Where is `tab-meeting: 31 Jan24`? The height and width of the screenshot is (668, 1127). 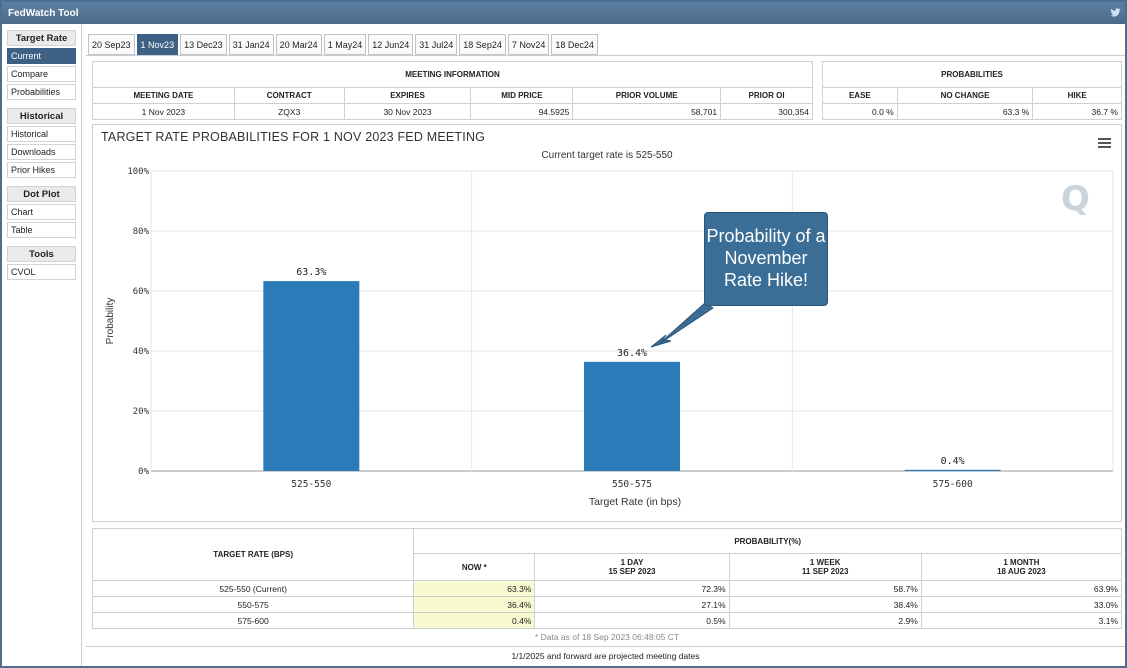
tab-meeting: 31 Jan24 is located at coordinates (251, 44).